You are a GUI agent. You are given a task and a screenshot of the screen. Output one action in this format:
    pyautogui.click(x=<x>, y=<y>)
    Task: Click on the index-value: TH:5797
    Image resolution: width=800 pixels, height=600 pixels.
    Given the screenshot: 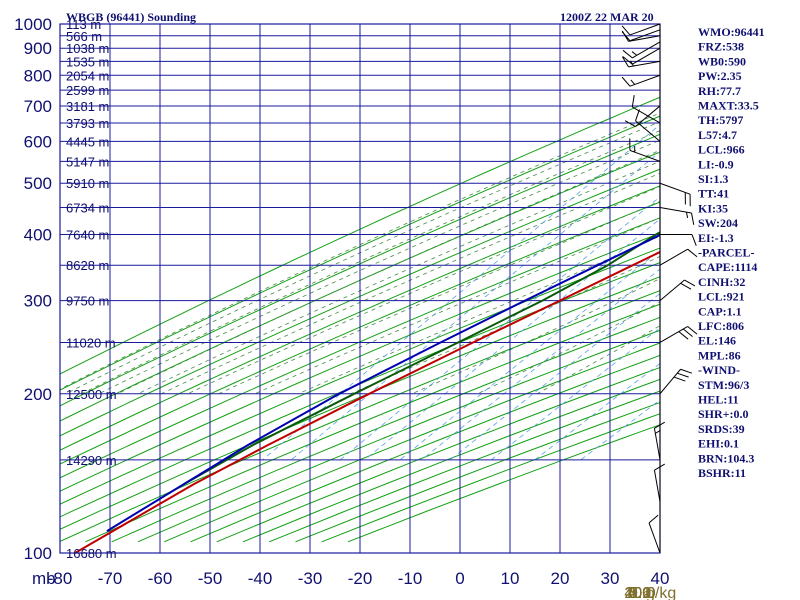 What is the action you would take?
    pyautogui.click(x=720, y=120)
    